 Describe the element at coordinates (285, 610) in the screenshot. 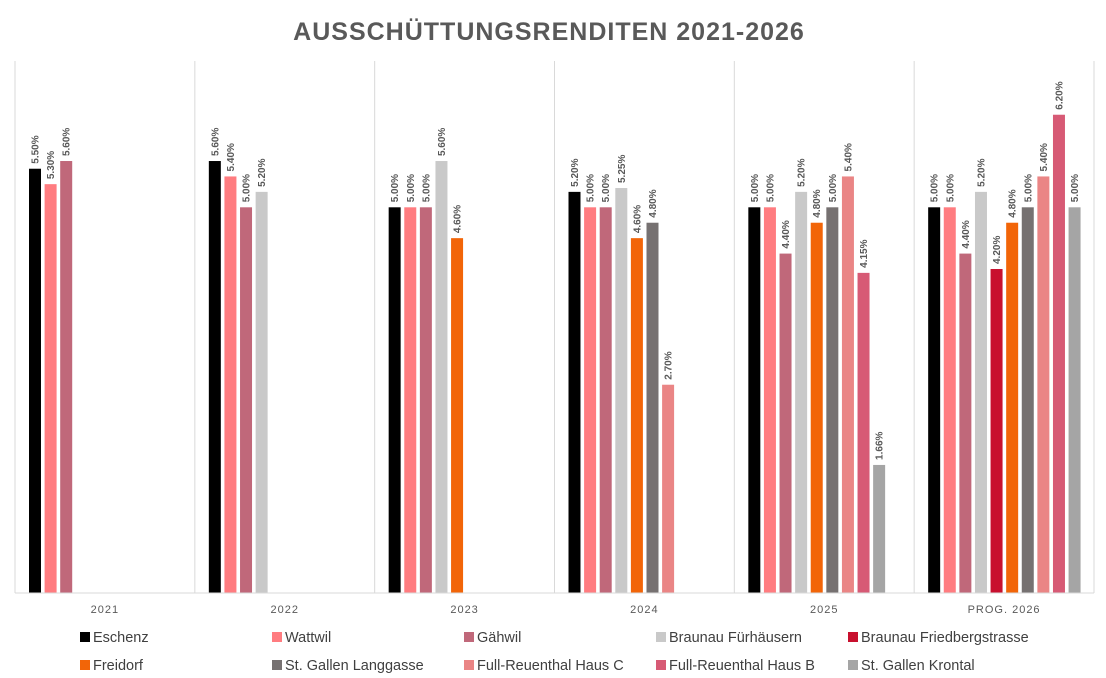

I see `category-label: 2022` at that location.